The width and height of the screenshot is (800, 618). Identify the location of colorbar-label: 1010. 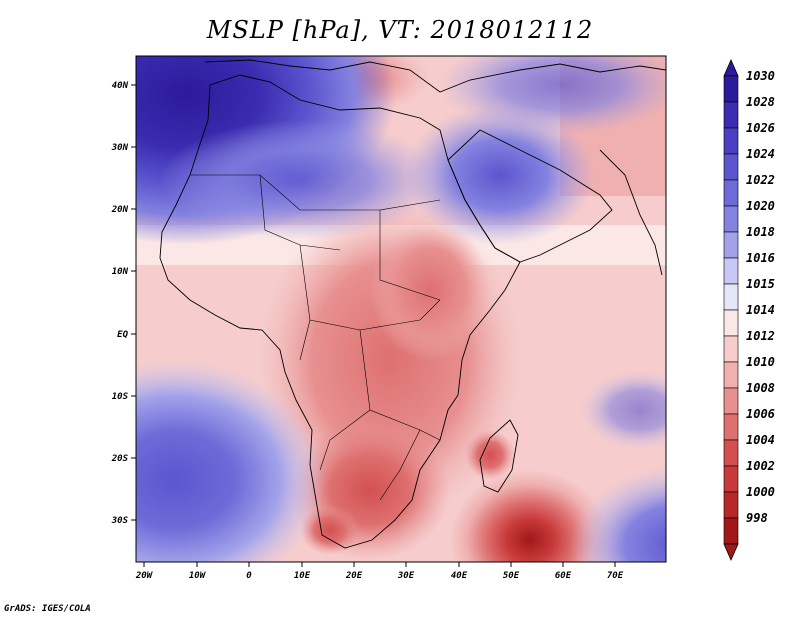
(760, 362).